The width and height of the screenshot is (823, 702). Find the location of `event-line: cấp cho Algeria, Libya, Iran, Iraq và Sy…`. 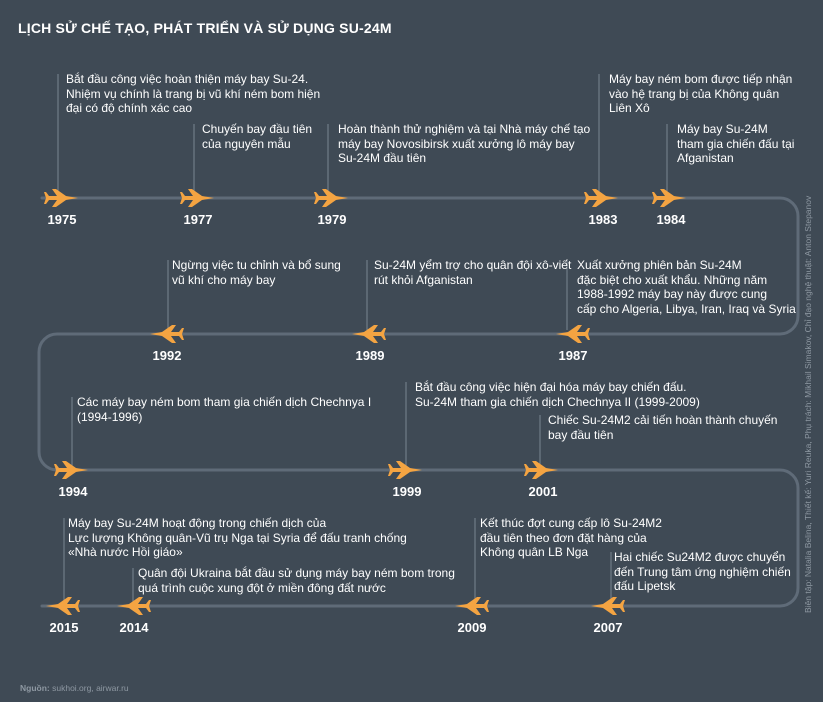

event-line: cấp cho Algeria, Libya, Iran, Iraq và Sy… is located at coordinates (686, 308).